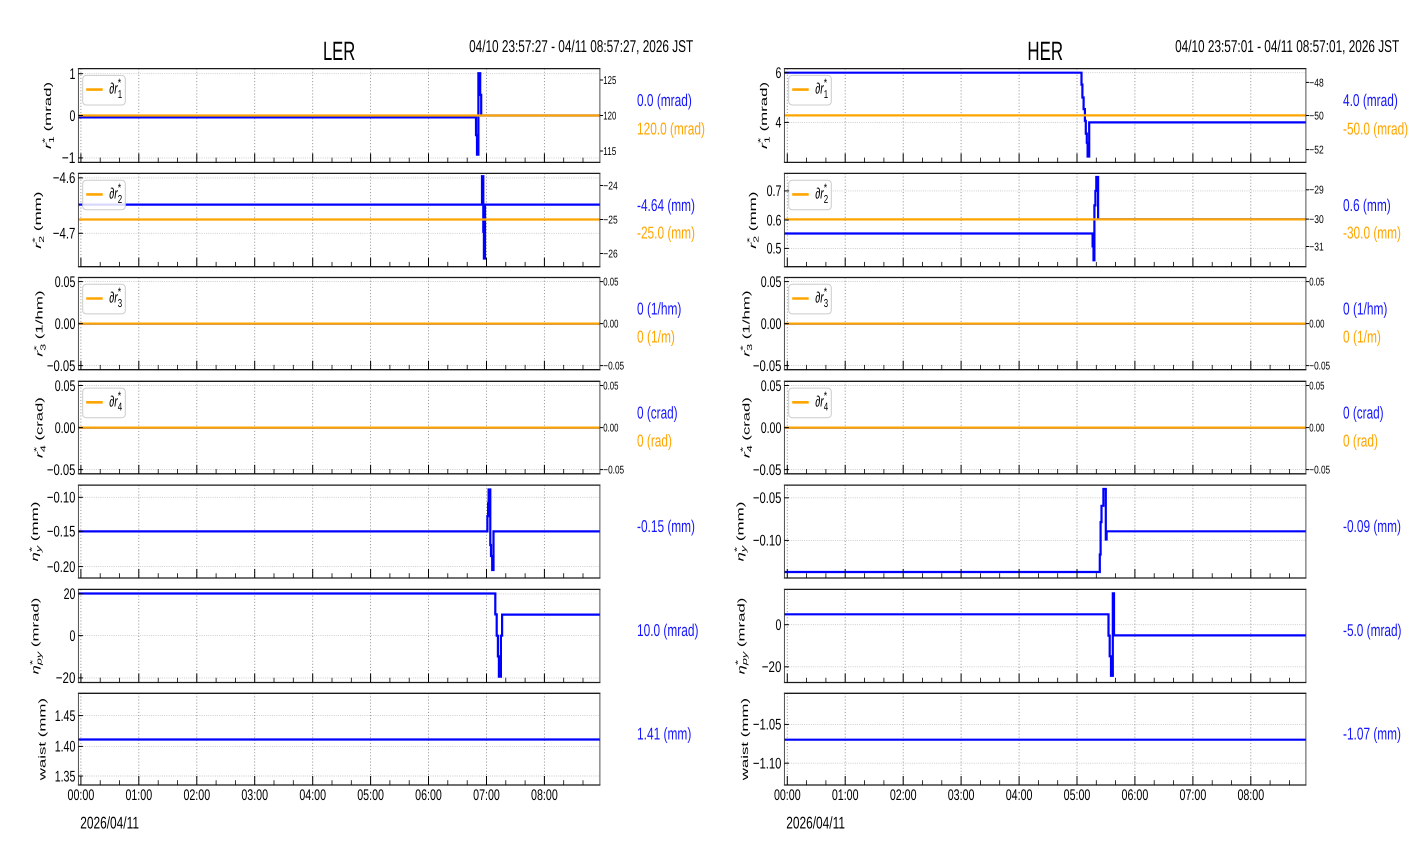  What do you see at coordinates (1316, 191) in the screenshot?
I see `svg-text: −29` at bounding box center [1316, 191].